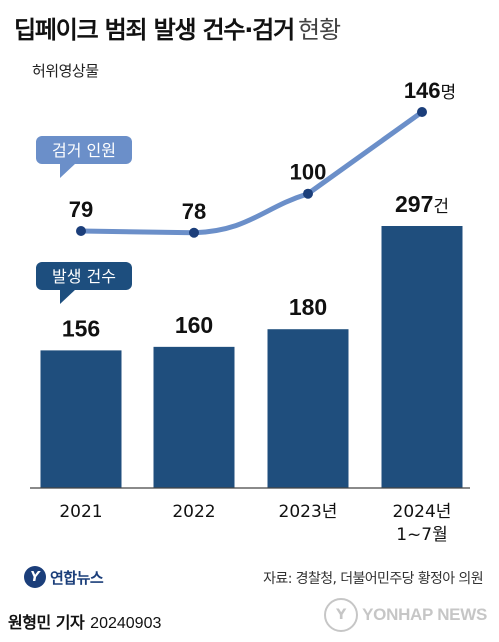 The width and height of the screenshot is (499, 642). Describe the element at coordinates (449, 93) in the screenshot. I see `line-unit-label: 명` at that location.